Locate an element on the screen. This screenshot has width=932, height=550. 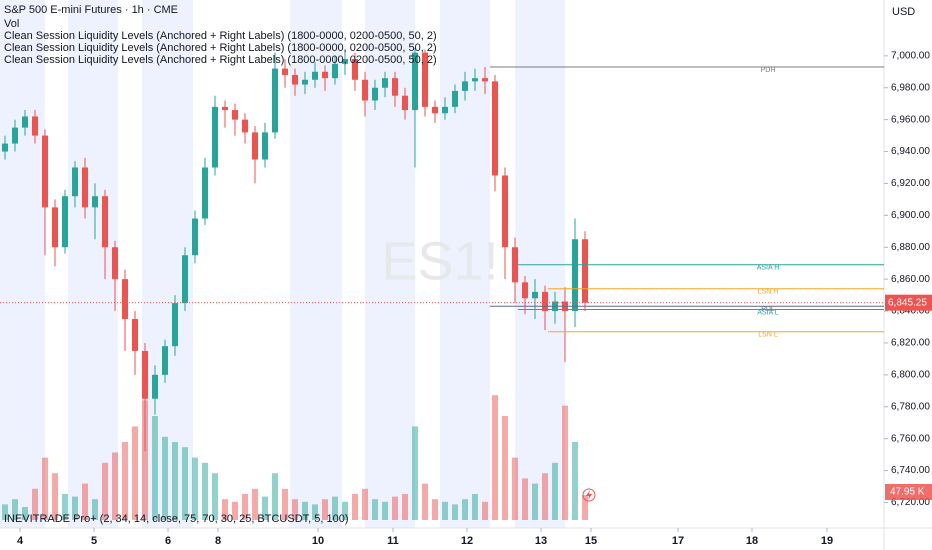
currency: USD is located at coordinates (903, 12).